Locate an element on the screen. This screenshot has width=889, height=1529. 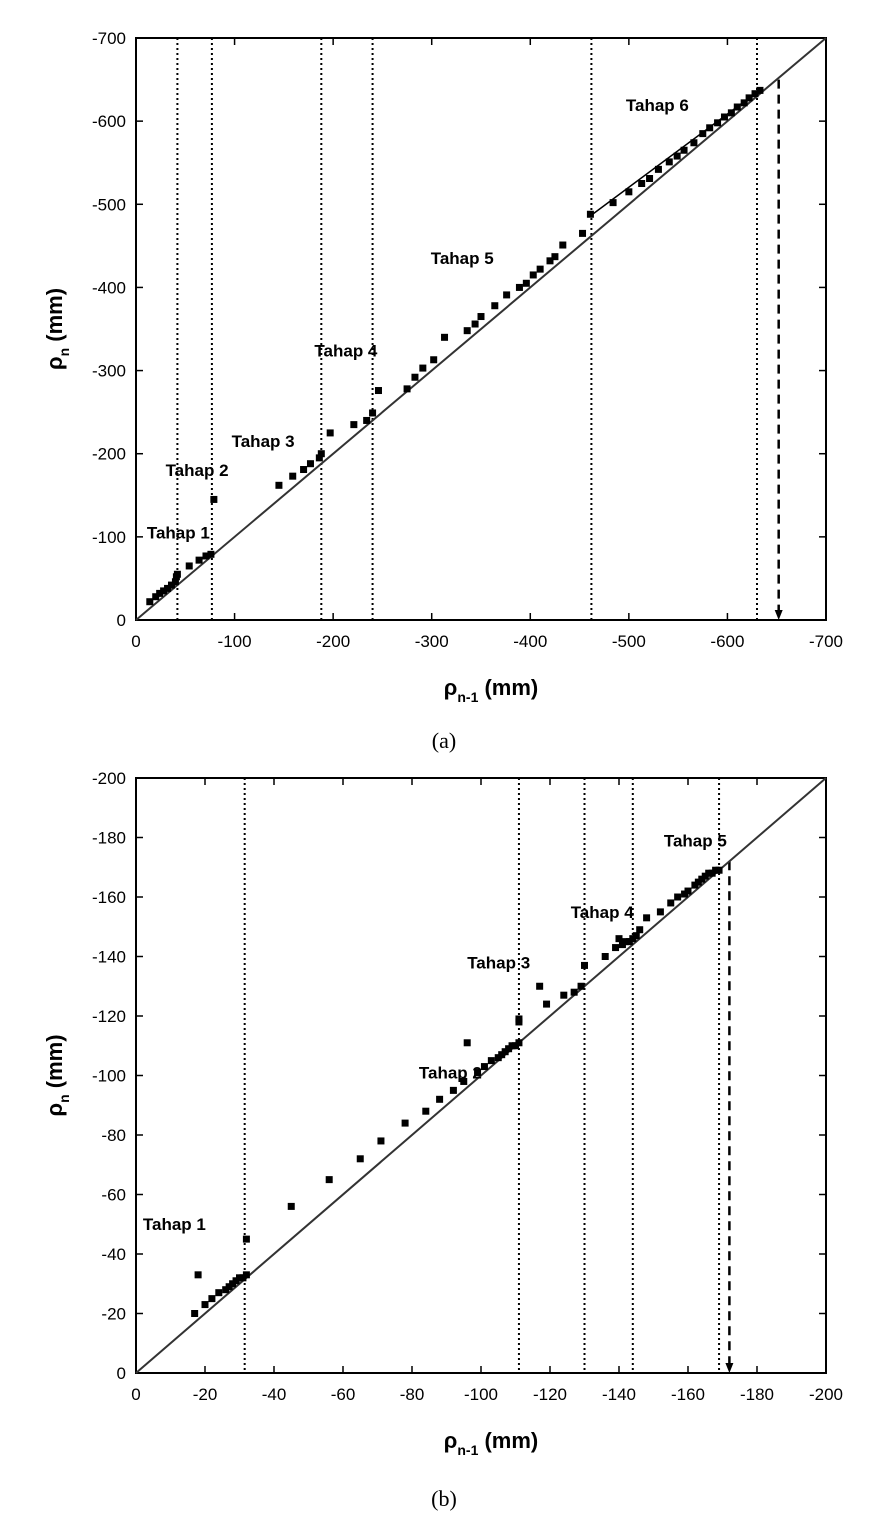
y-axis-unit: (mm) is located at coordinates (54, 1064).